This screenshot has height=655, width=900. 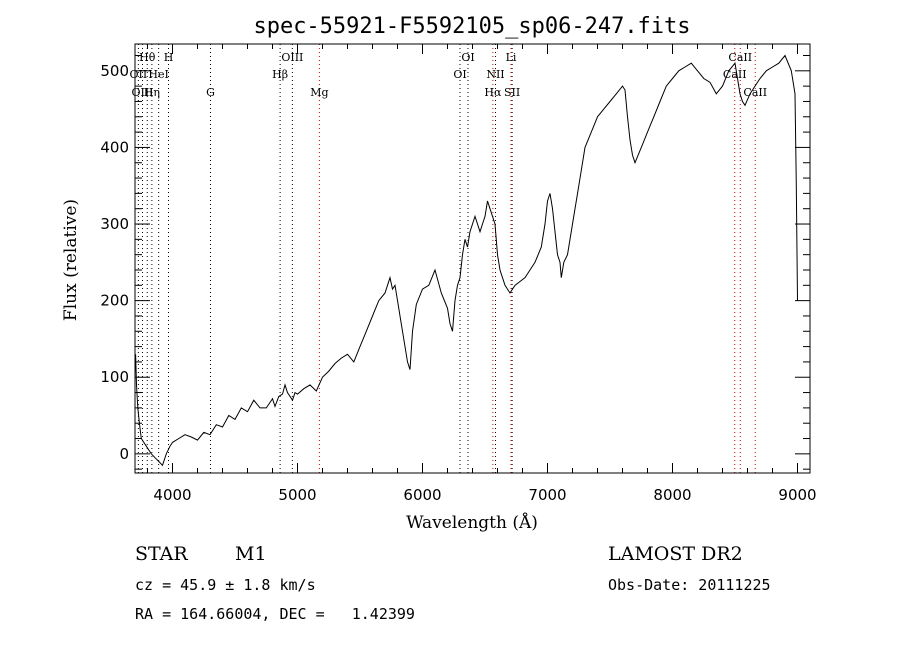 I want to click on y-tick-label: 500, so click(x=114, y=71).